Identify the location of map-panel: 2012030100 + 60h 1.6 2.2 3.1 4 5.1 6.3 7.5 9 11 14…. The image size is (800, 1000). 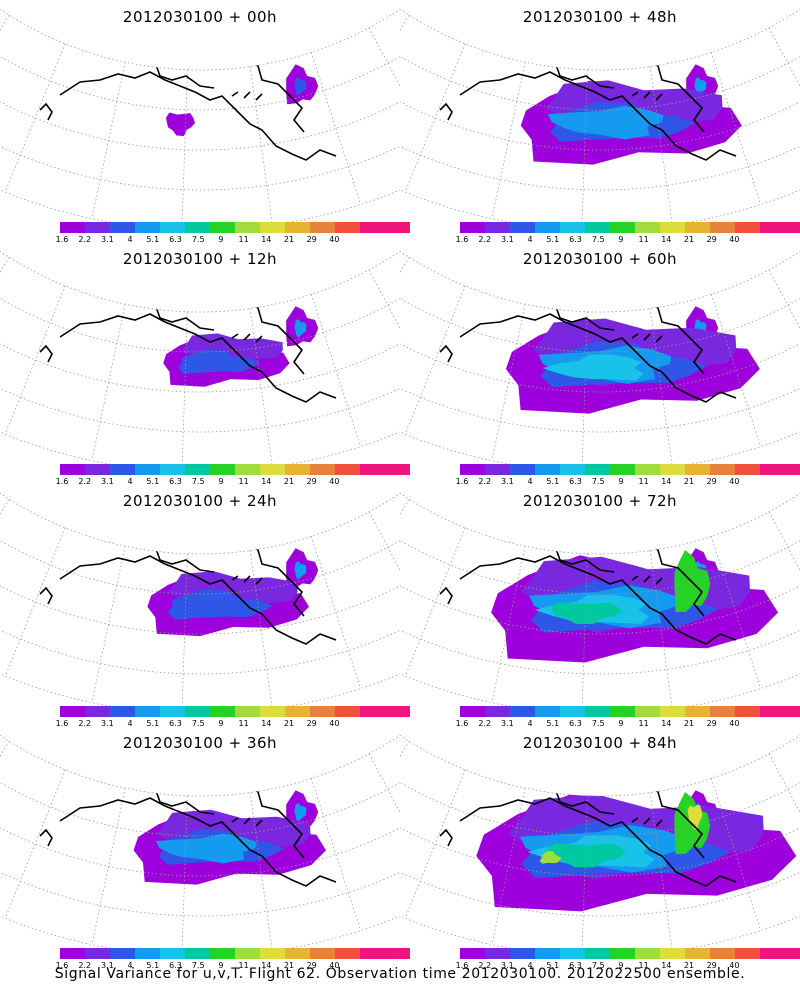
(600, 364).